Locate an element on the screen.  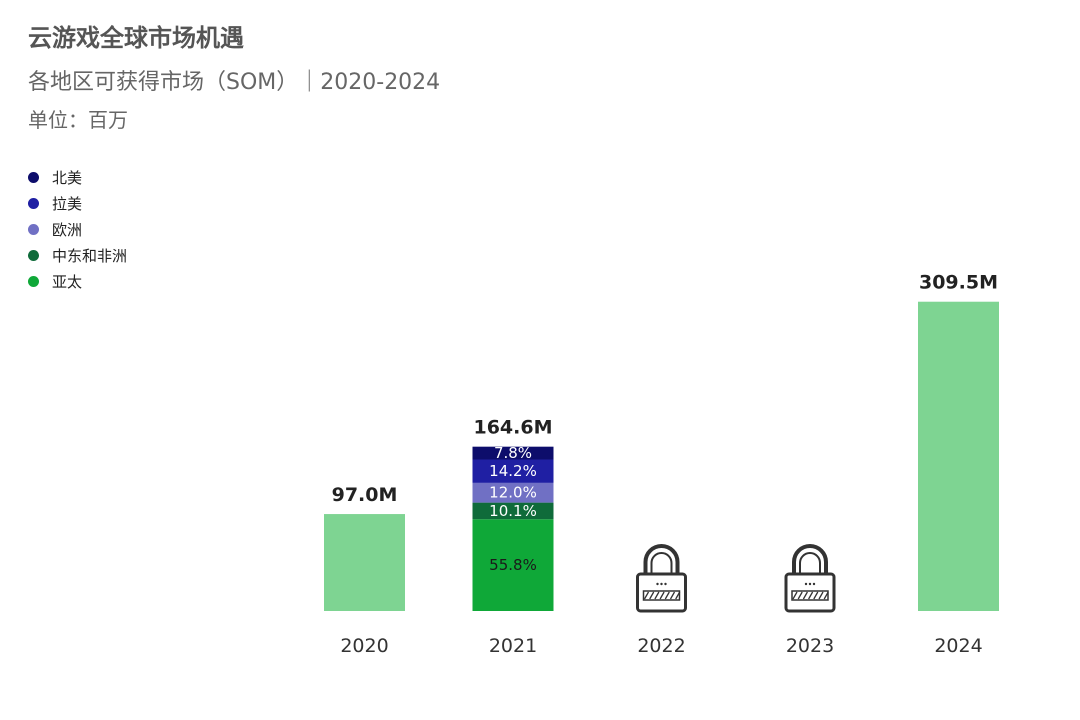
legend-item-europe: 欧洲 is located at coordinates (77, 229).